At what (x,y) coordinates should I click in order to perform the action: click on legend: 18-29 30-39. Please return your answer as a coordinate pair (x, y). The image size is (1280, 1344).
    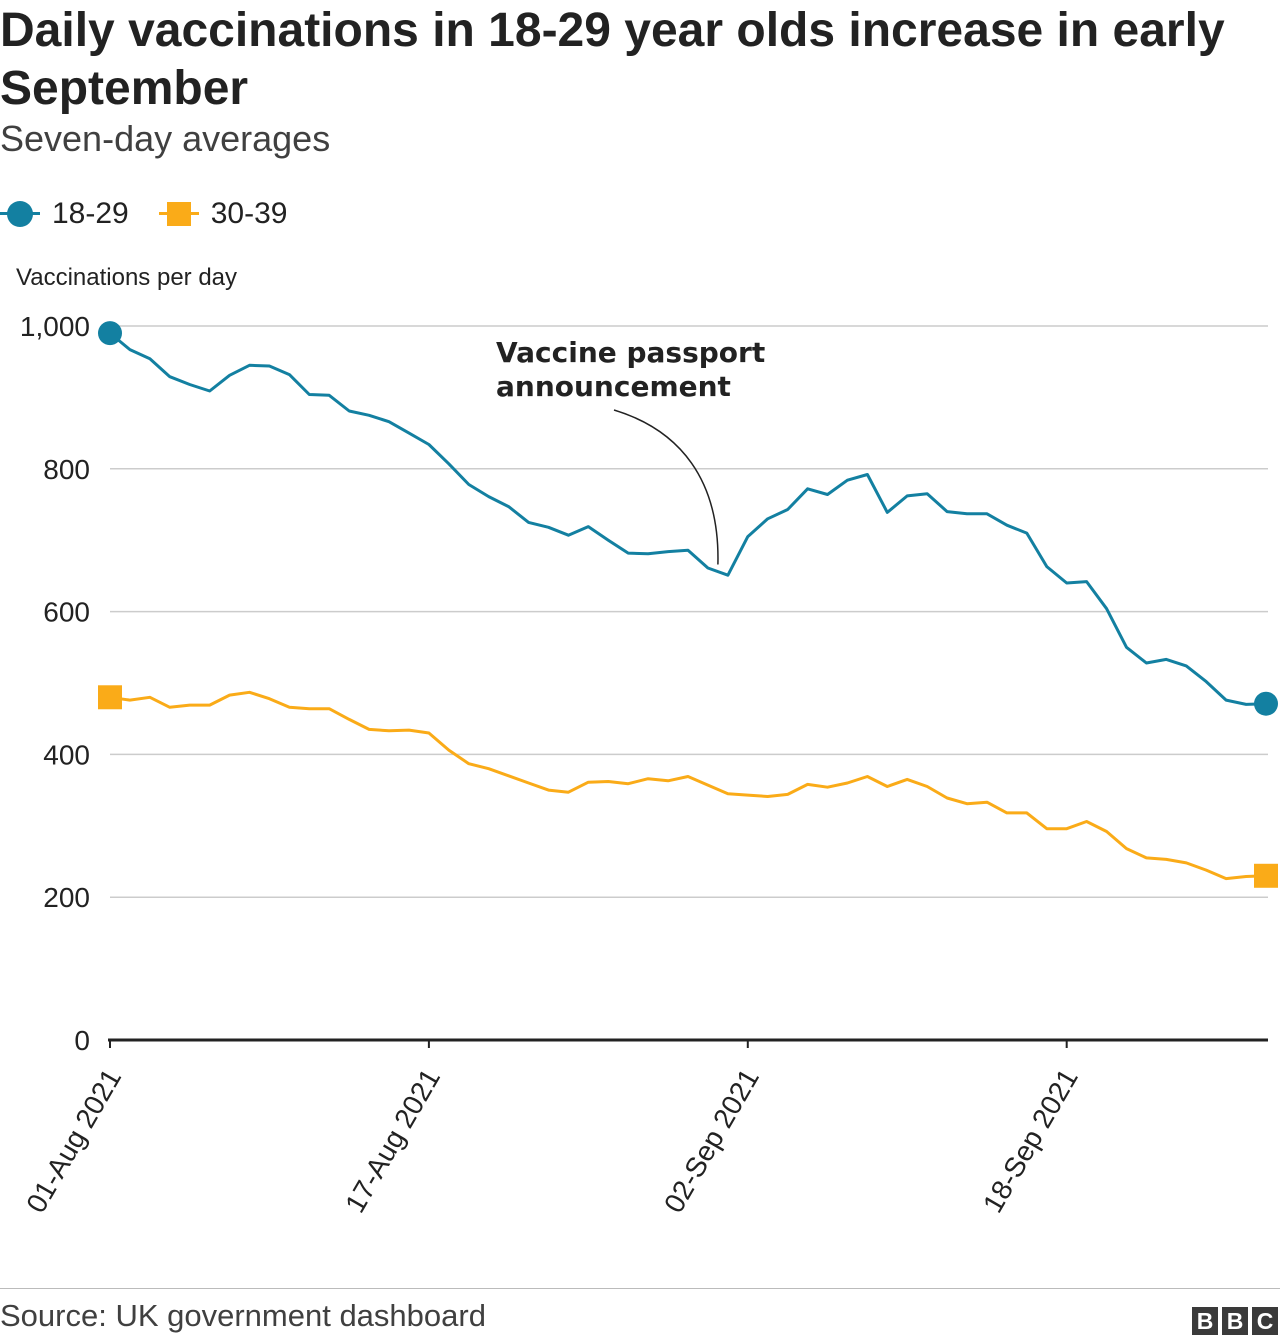
    Looking at the image, I should click on (158, 214).